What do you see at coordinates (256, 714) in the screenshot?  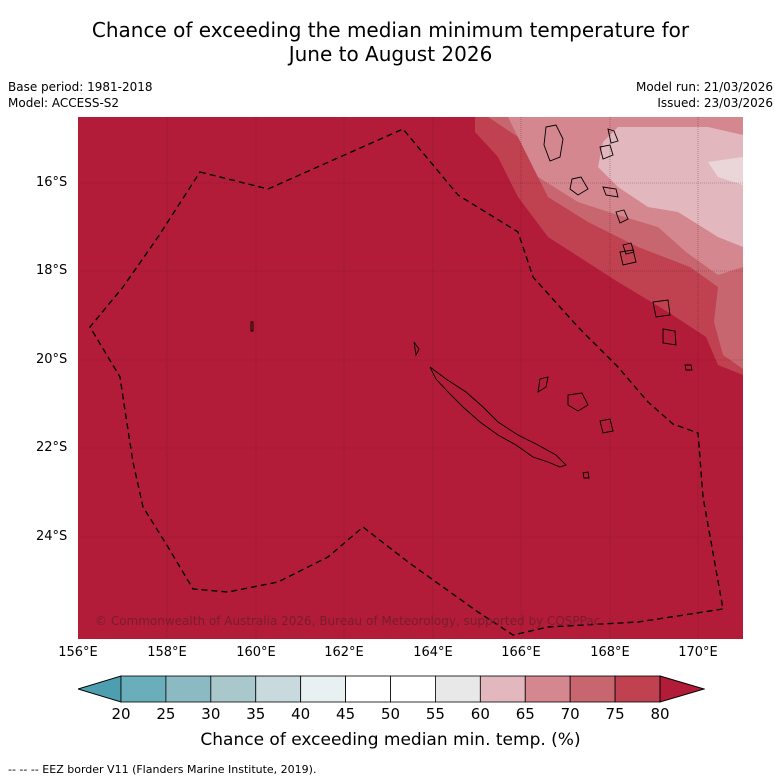 I see `colorbar-tick-35: 35` at bounding box center [256, 714].